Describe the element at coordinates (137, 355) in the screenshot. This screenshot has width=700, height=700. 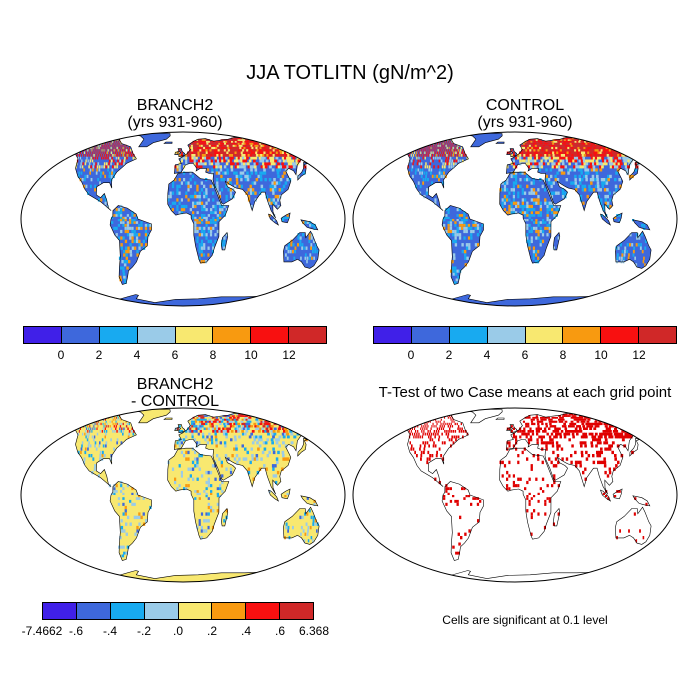
I see `colorbar-tick-label: 4` at that location.